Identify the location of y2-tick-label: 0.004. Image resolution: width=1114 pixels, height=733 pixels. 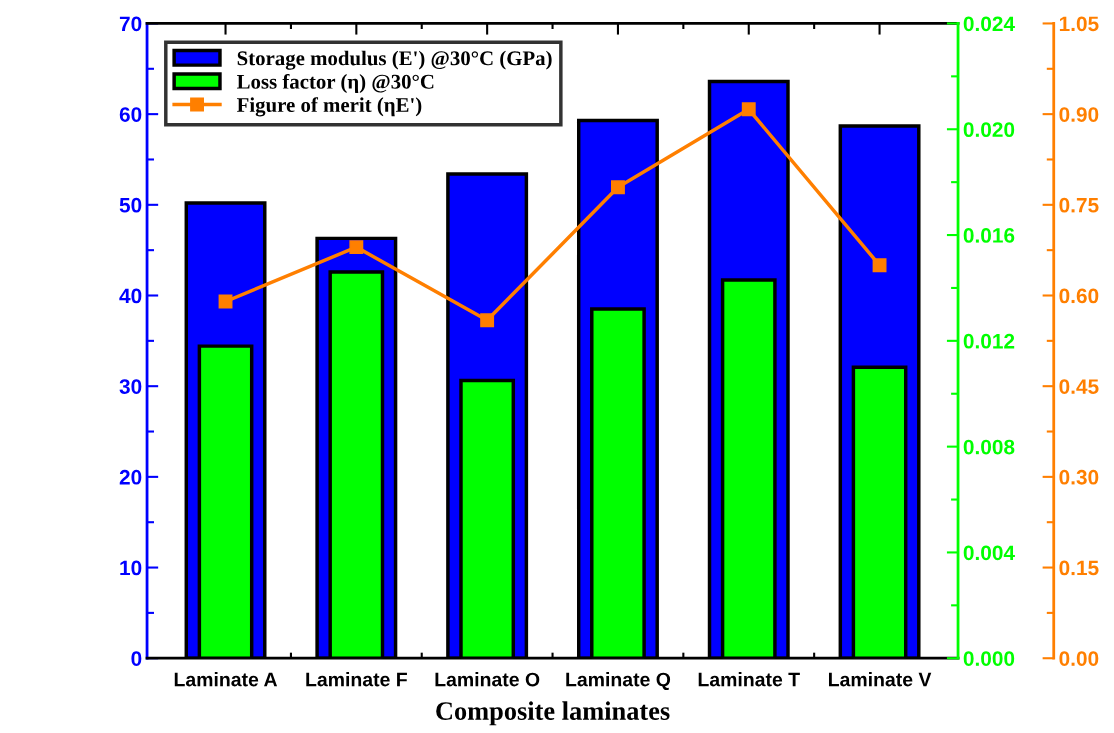
(989, 553).